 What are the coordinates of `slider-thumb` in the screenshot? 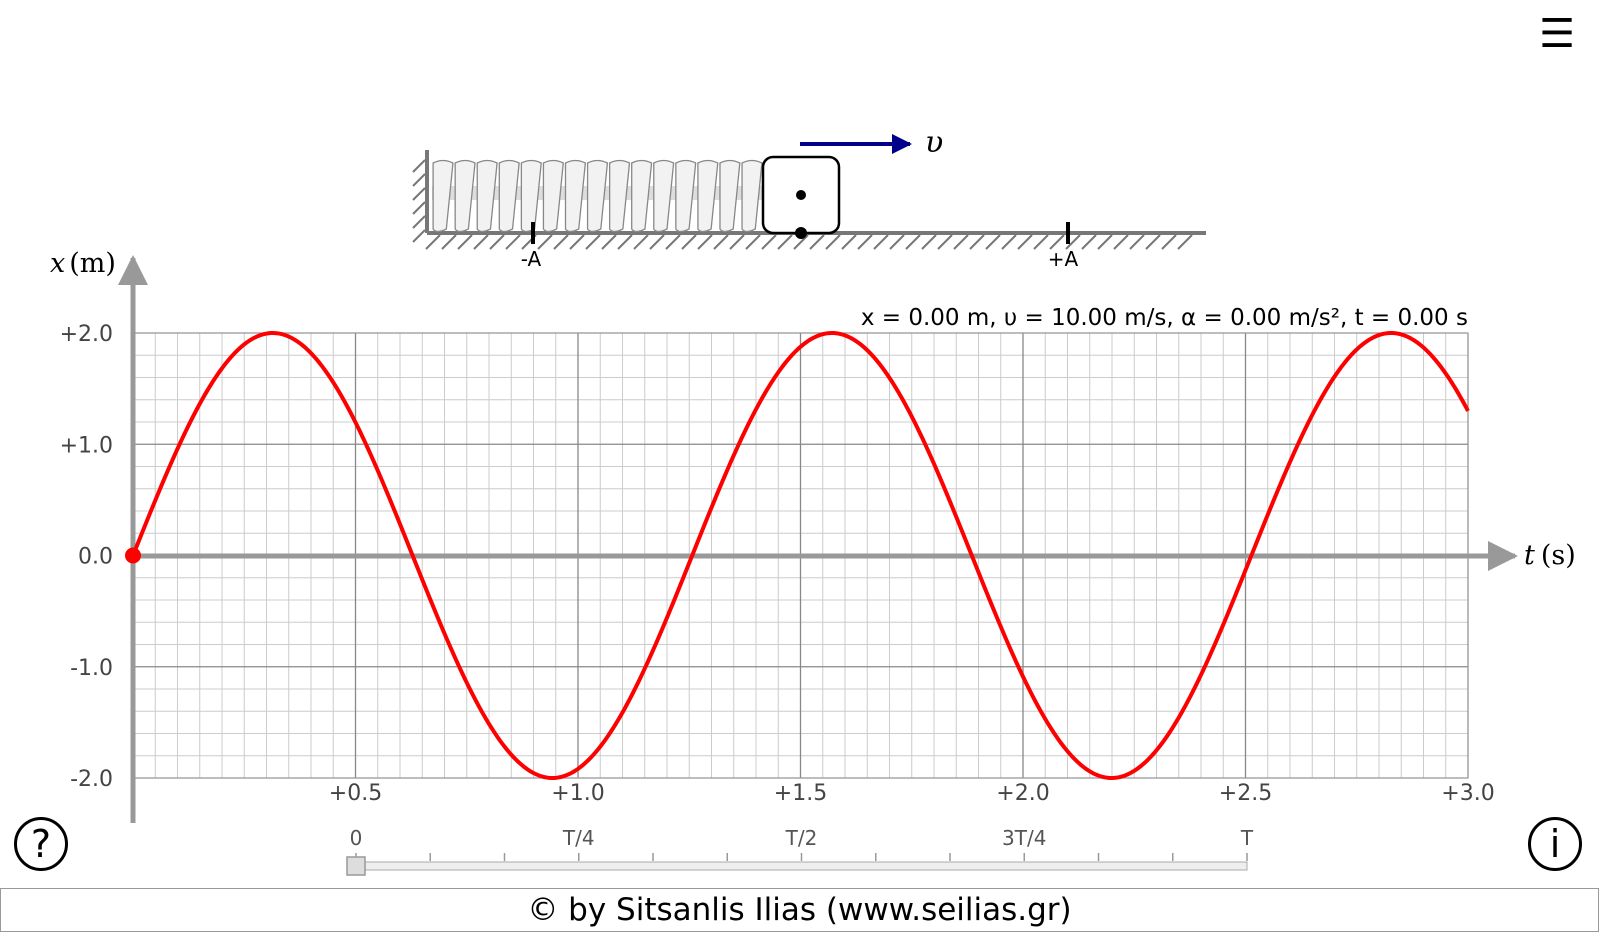 It's located at (356, 866).